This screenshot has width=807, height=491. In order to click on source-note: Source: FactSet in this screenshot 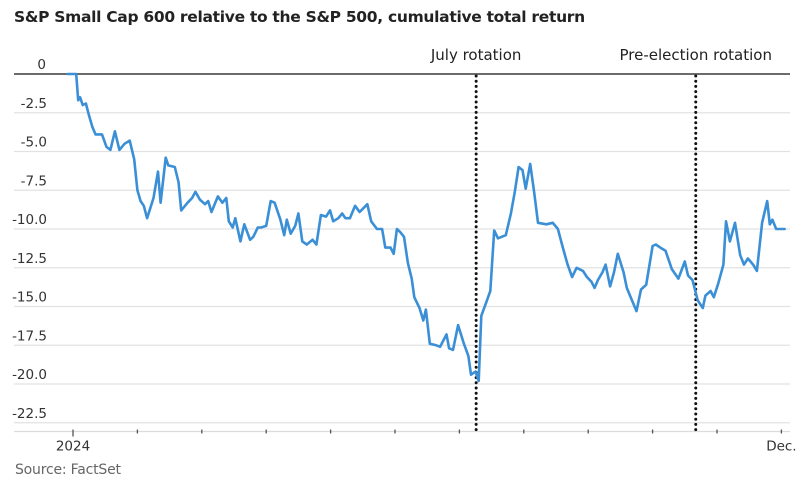, I will do `click(68, 470)`.